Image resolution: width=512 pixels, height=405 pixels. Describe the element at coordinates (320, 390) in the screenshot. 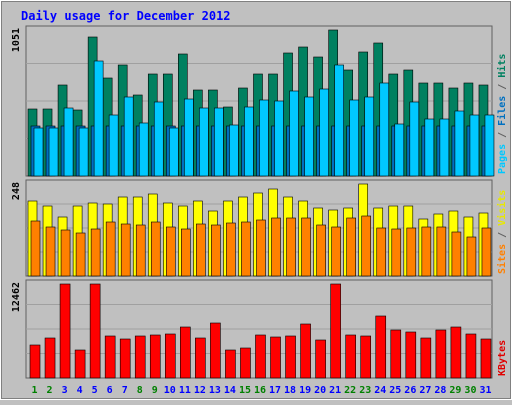

I see `x-tick-label-20: 20` at that location.